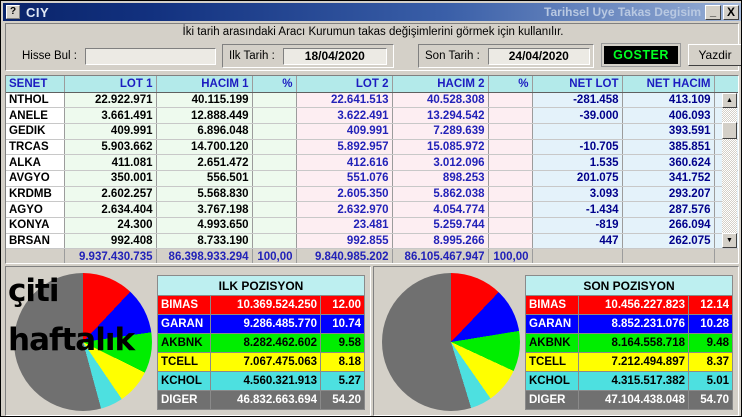 This screenshot has width=742, height=417. I want to click on cell-netlot: -10.705, so click(577, 147).